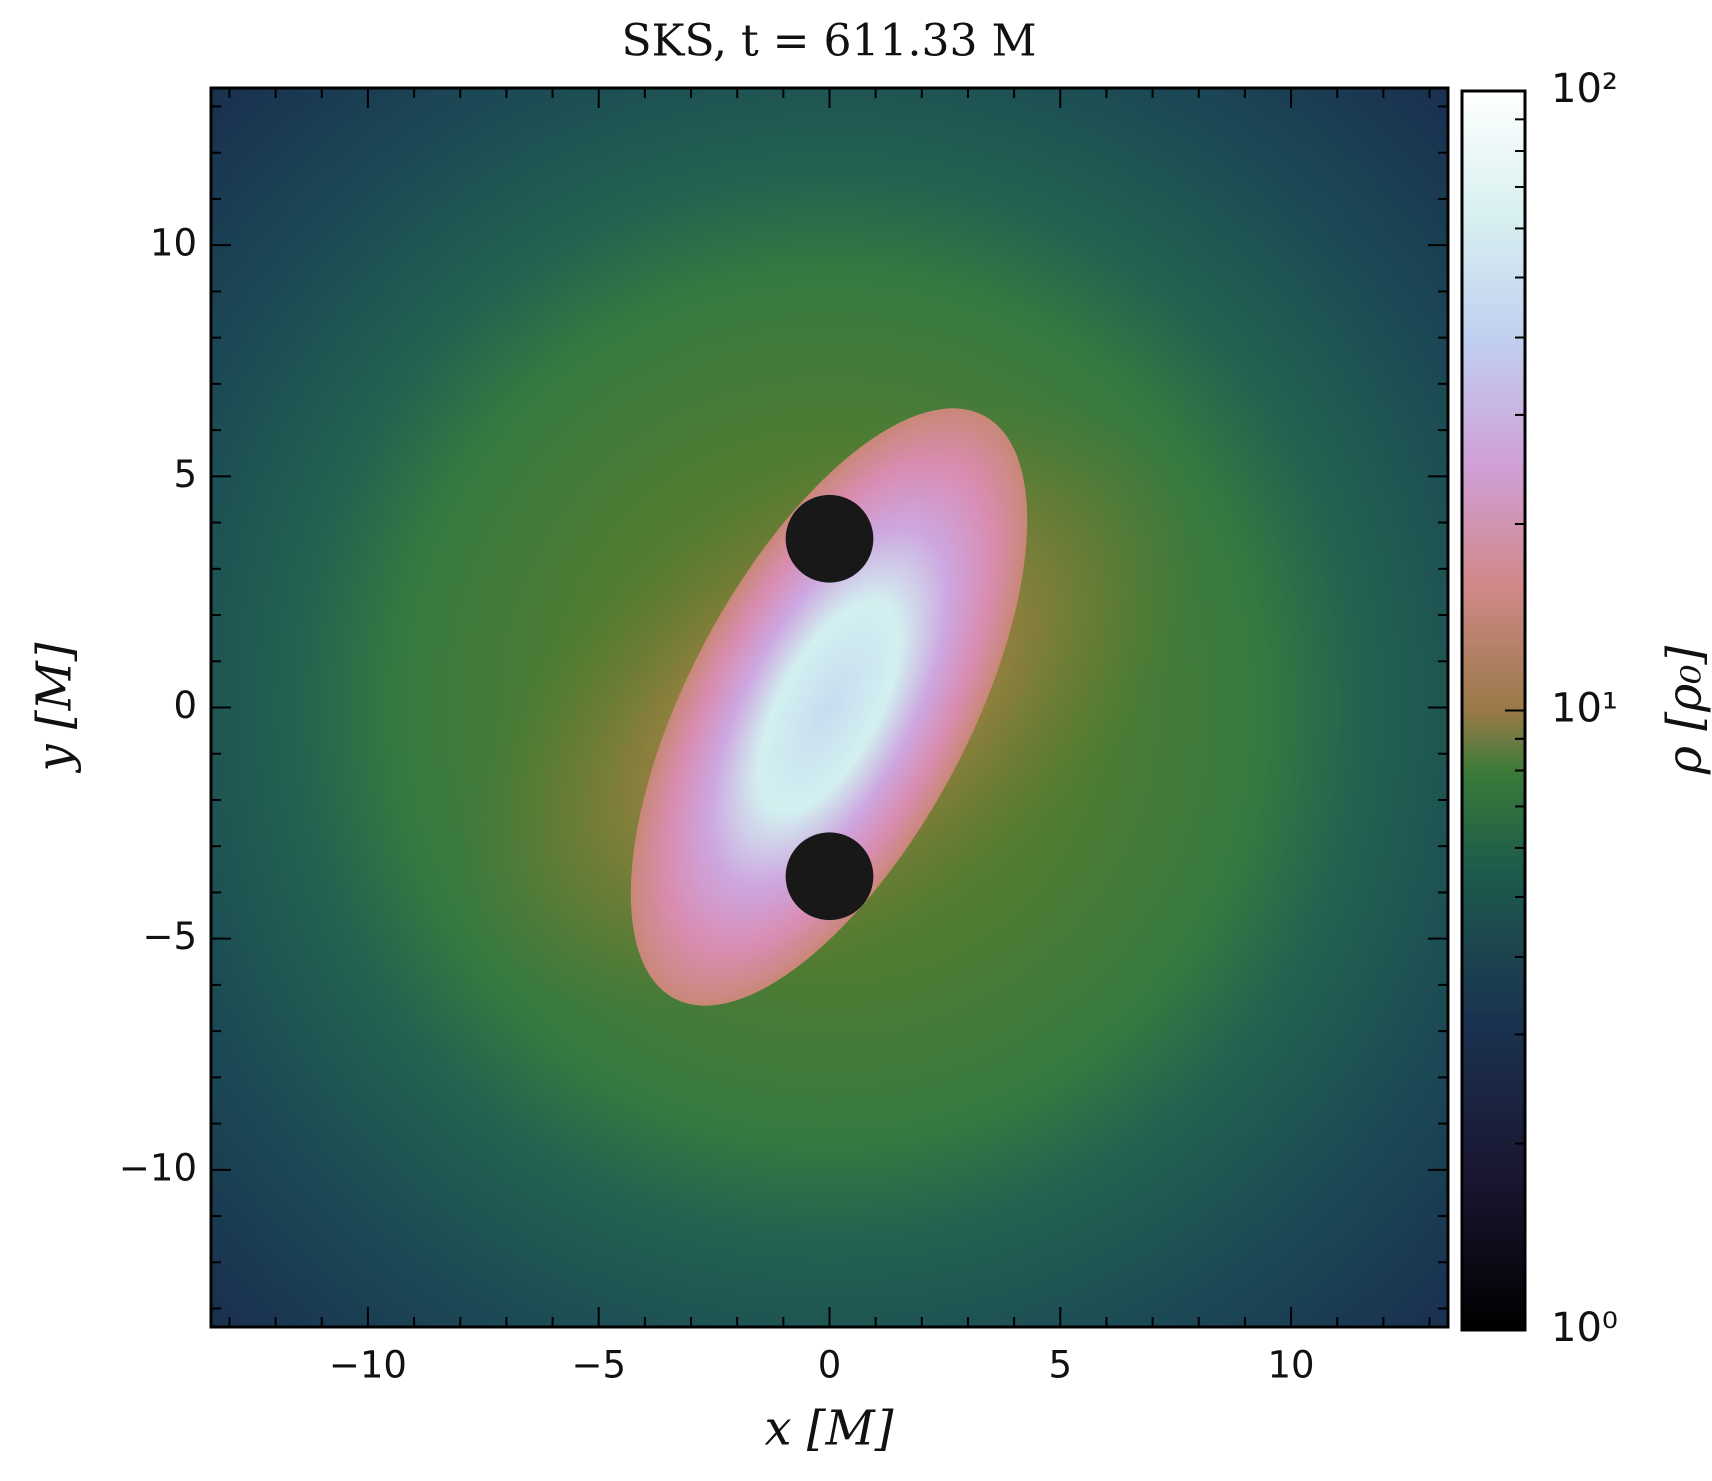 This screenshot has height=1481, width=1712. I want to click on x-tick-label: 10, so click(1291, 1365).